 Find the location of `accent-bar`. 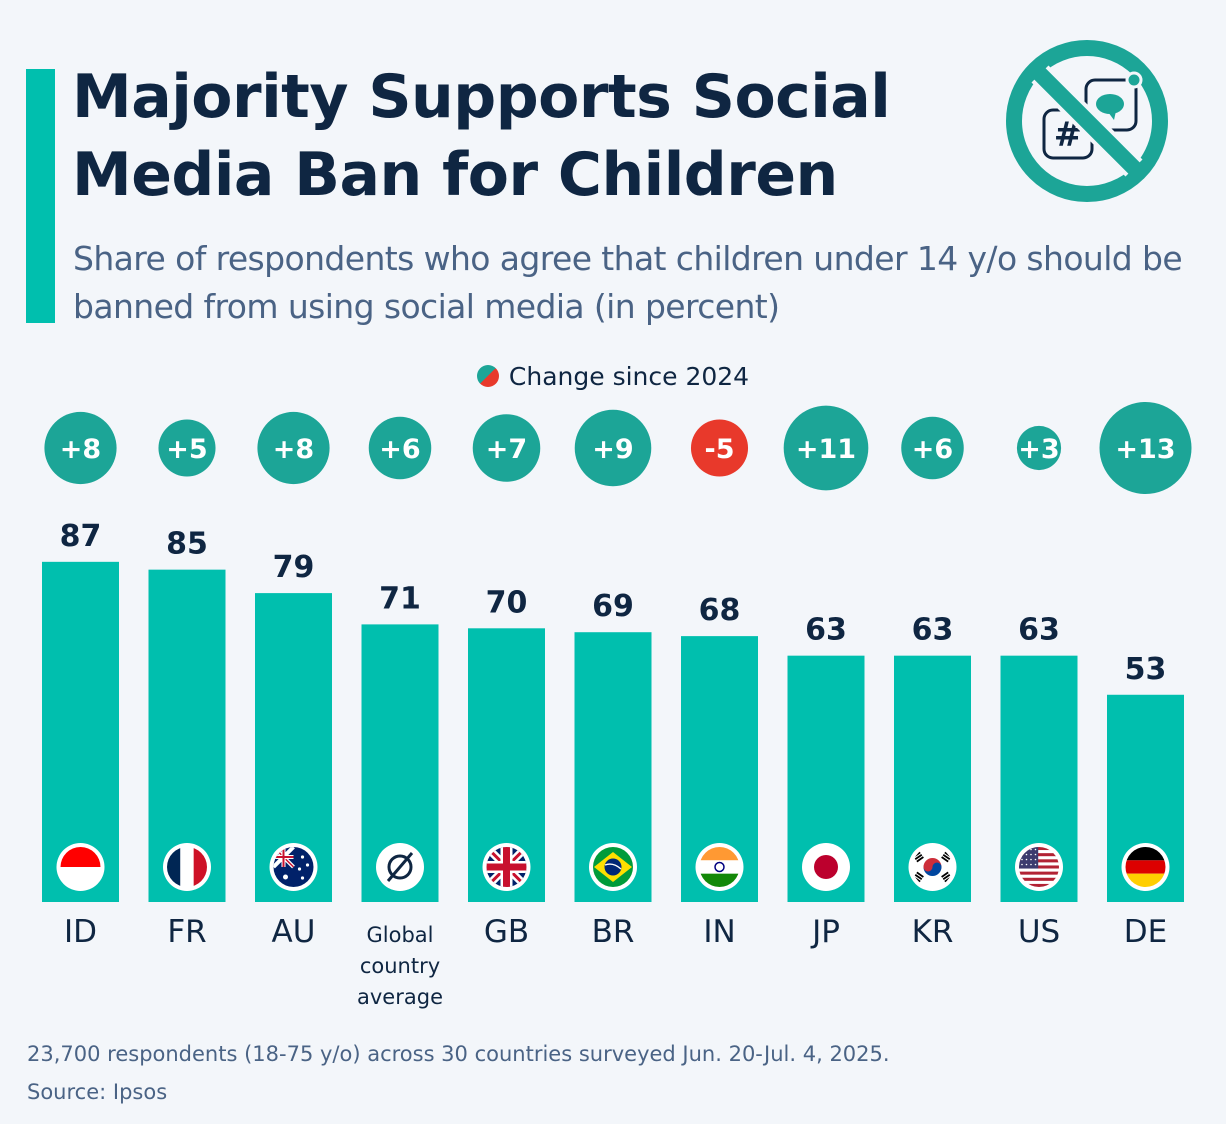

accent-bar is located at coordinates (40, 196).